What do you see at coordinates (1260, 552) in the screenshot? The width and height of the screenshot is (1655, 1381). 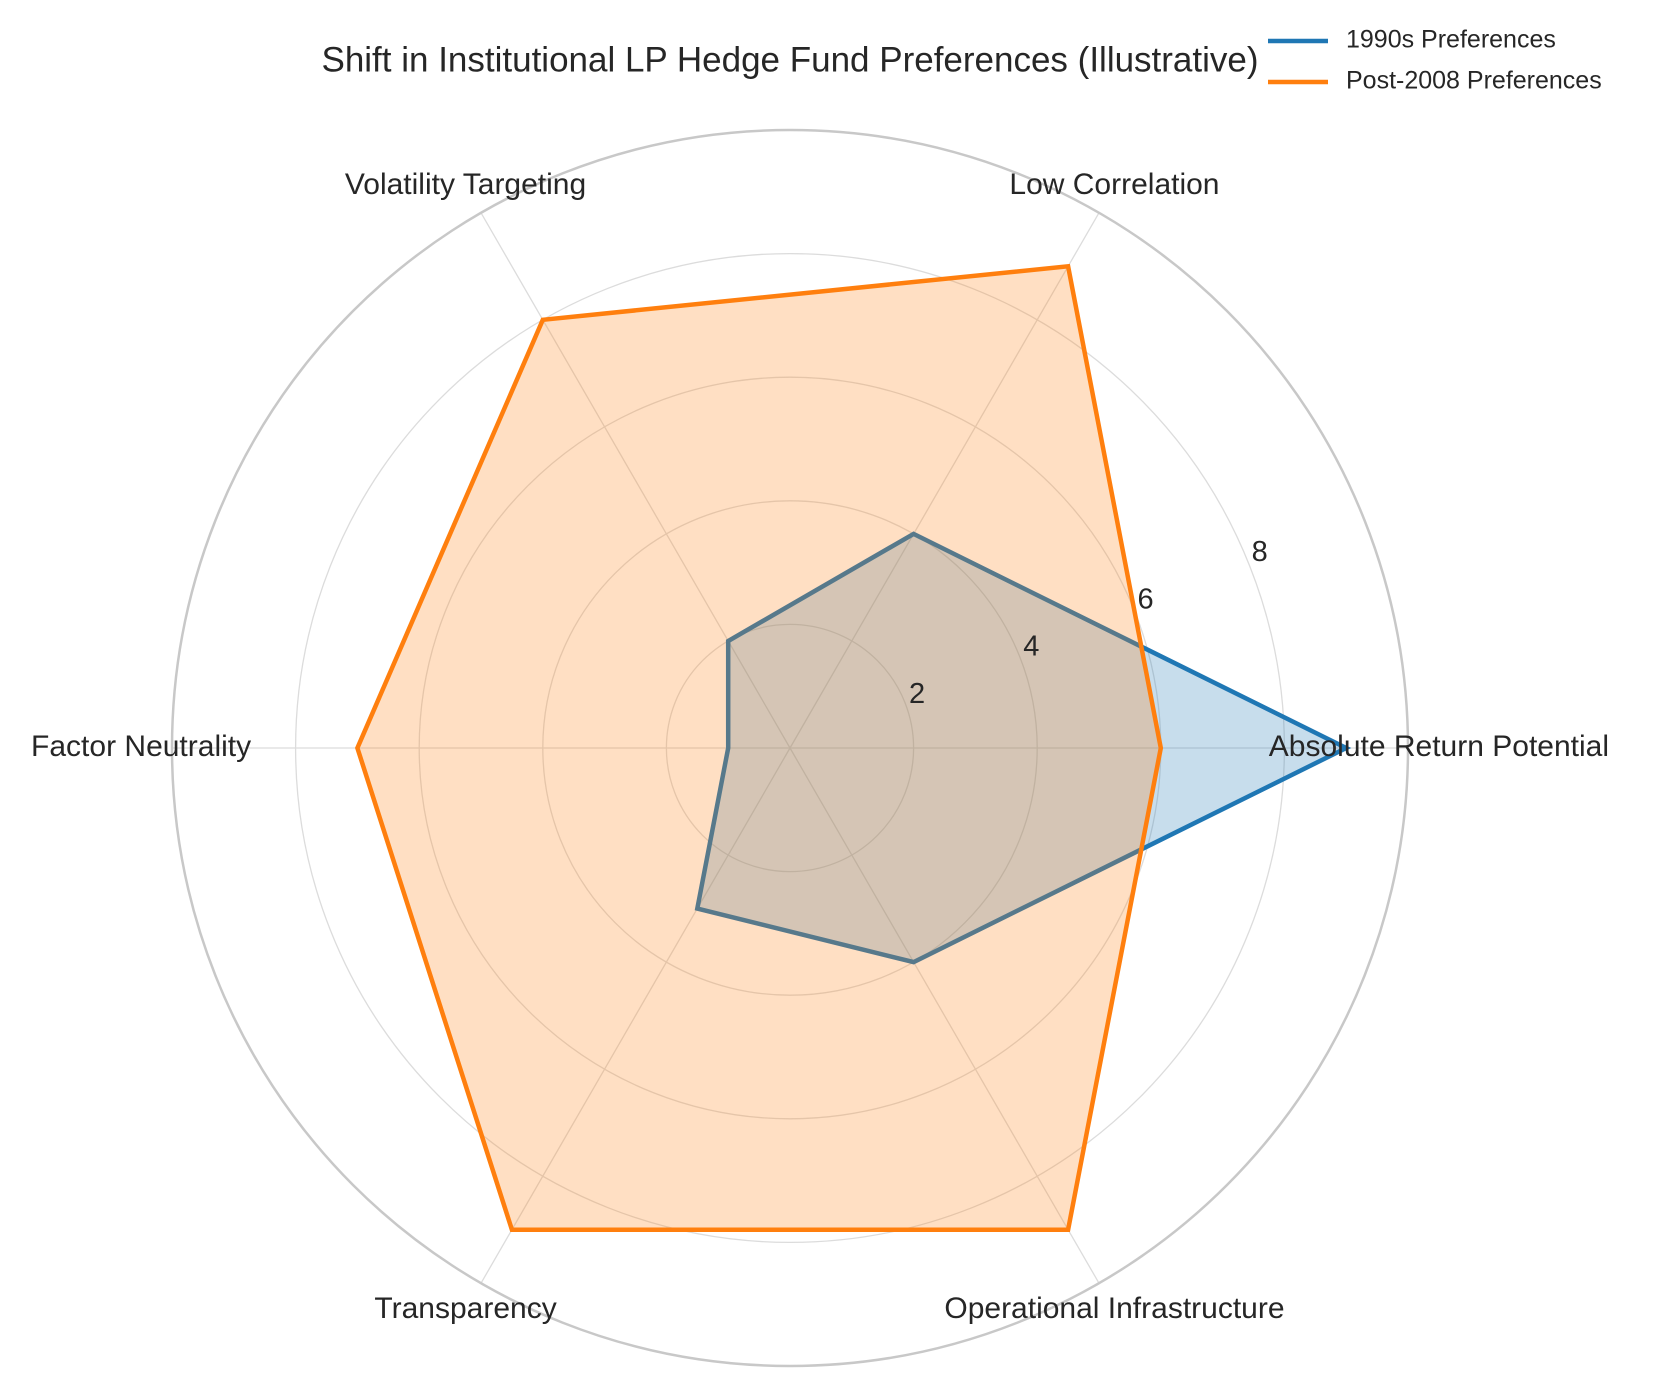 I see `r-tick-label: 8` at bounding box center [1260, 552].